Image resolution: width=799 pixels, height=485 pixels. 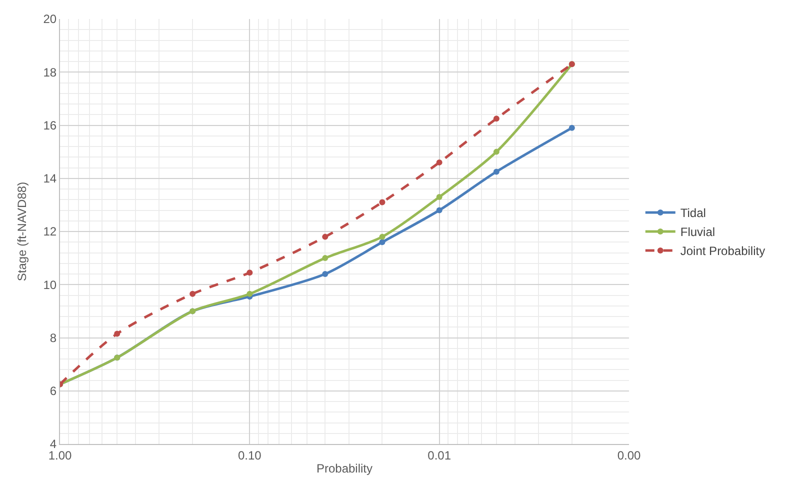 I want to click on y-tick-label: 12, so click(x=50, y=231).